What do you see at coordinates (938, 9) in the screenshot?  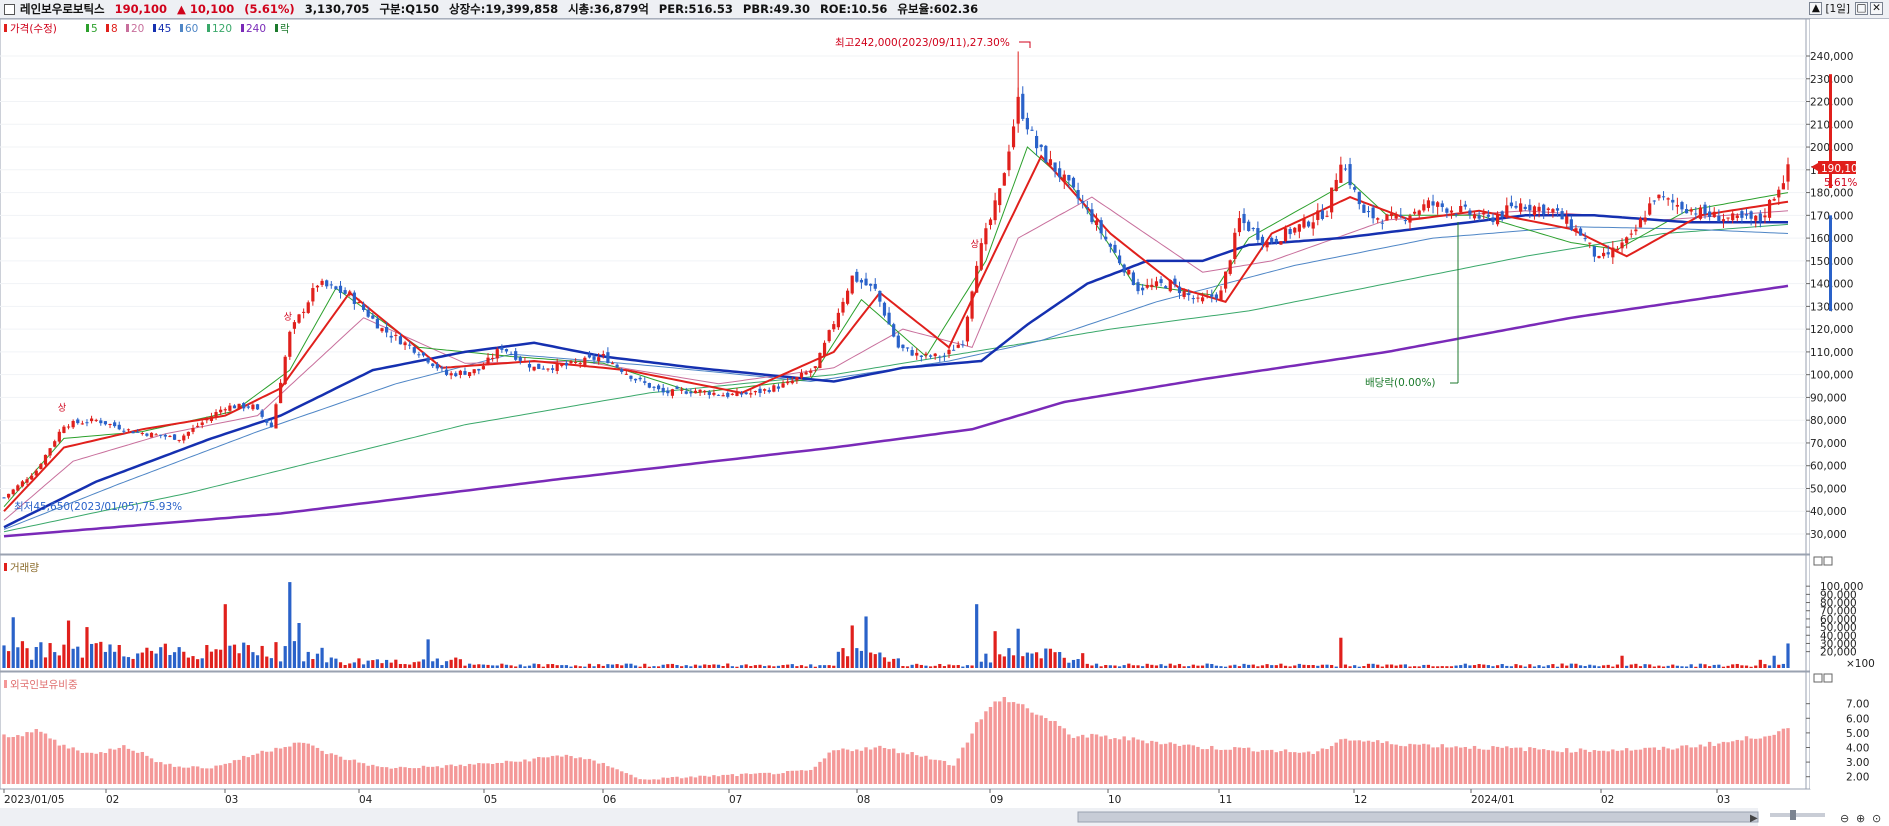 I see `float-value: 유보율:602.36` at bounding box center [938, 9].